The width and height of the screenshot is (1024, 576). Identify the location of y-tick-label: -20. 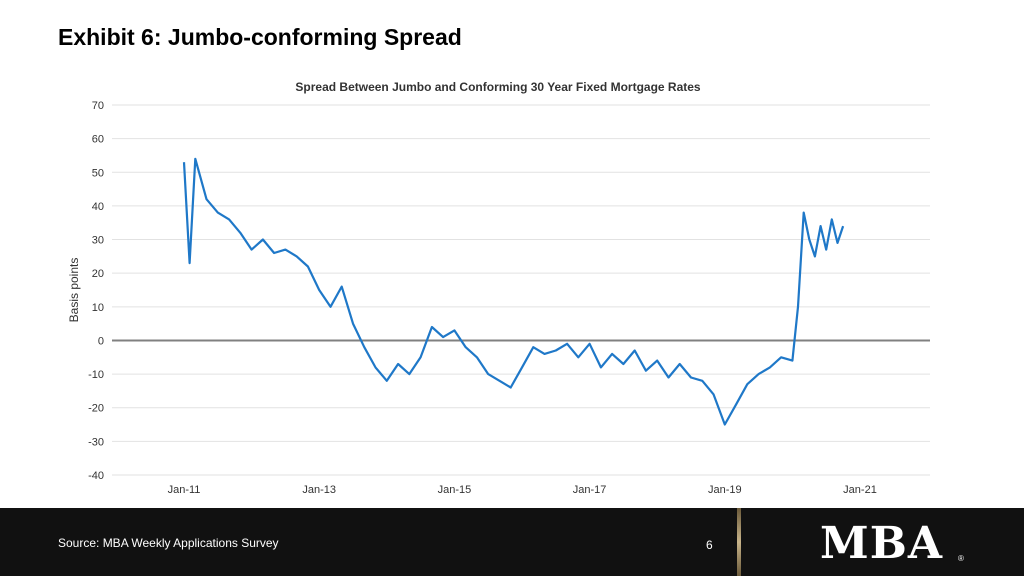
(96, 409).